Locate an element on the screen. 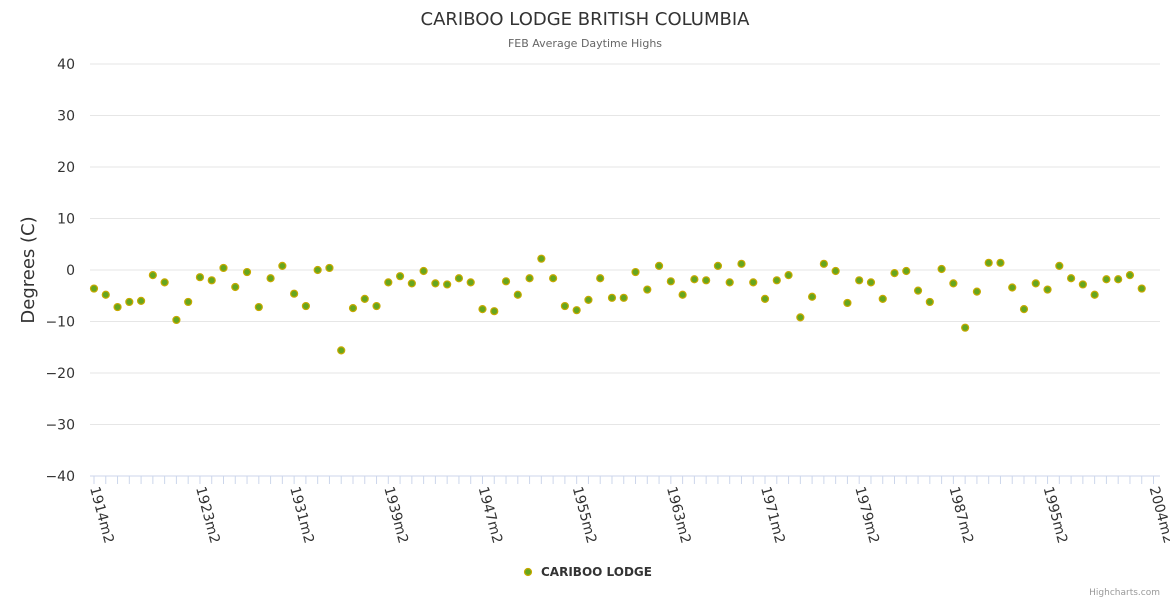 The height and width of the screenshot is (600, 1170). legend: CARIBOO LODGE is located at coordinates (587, 572).